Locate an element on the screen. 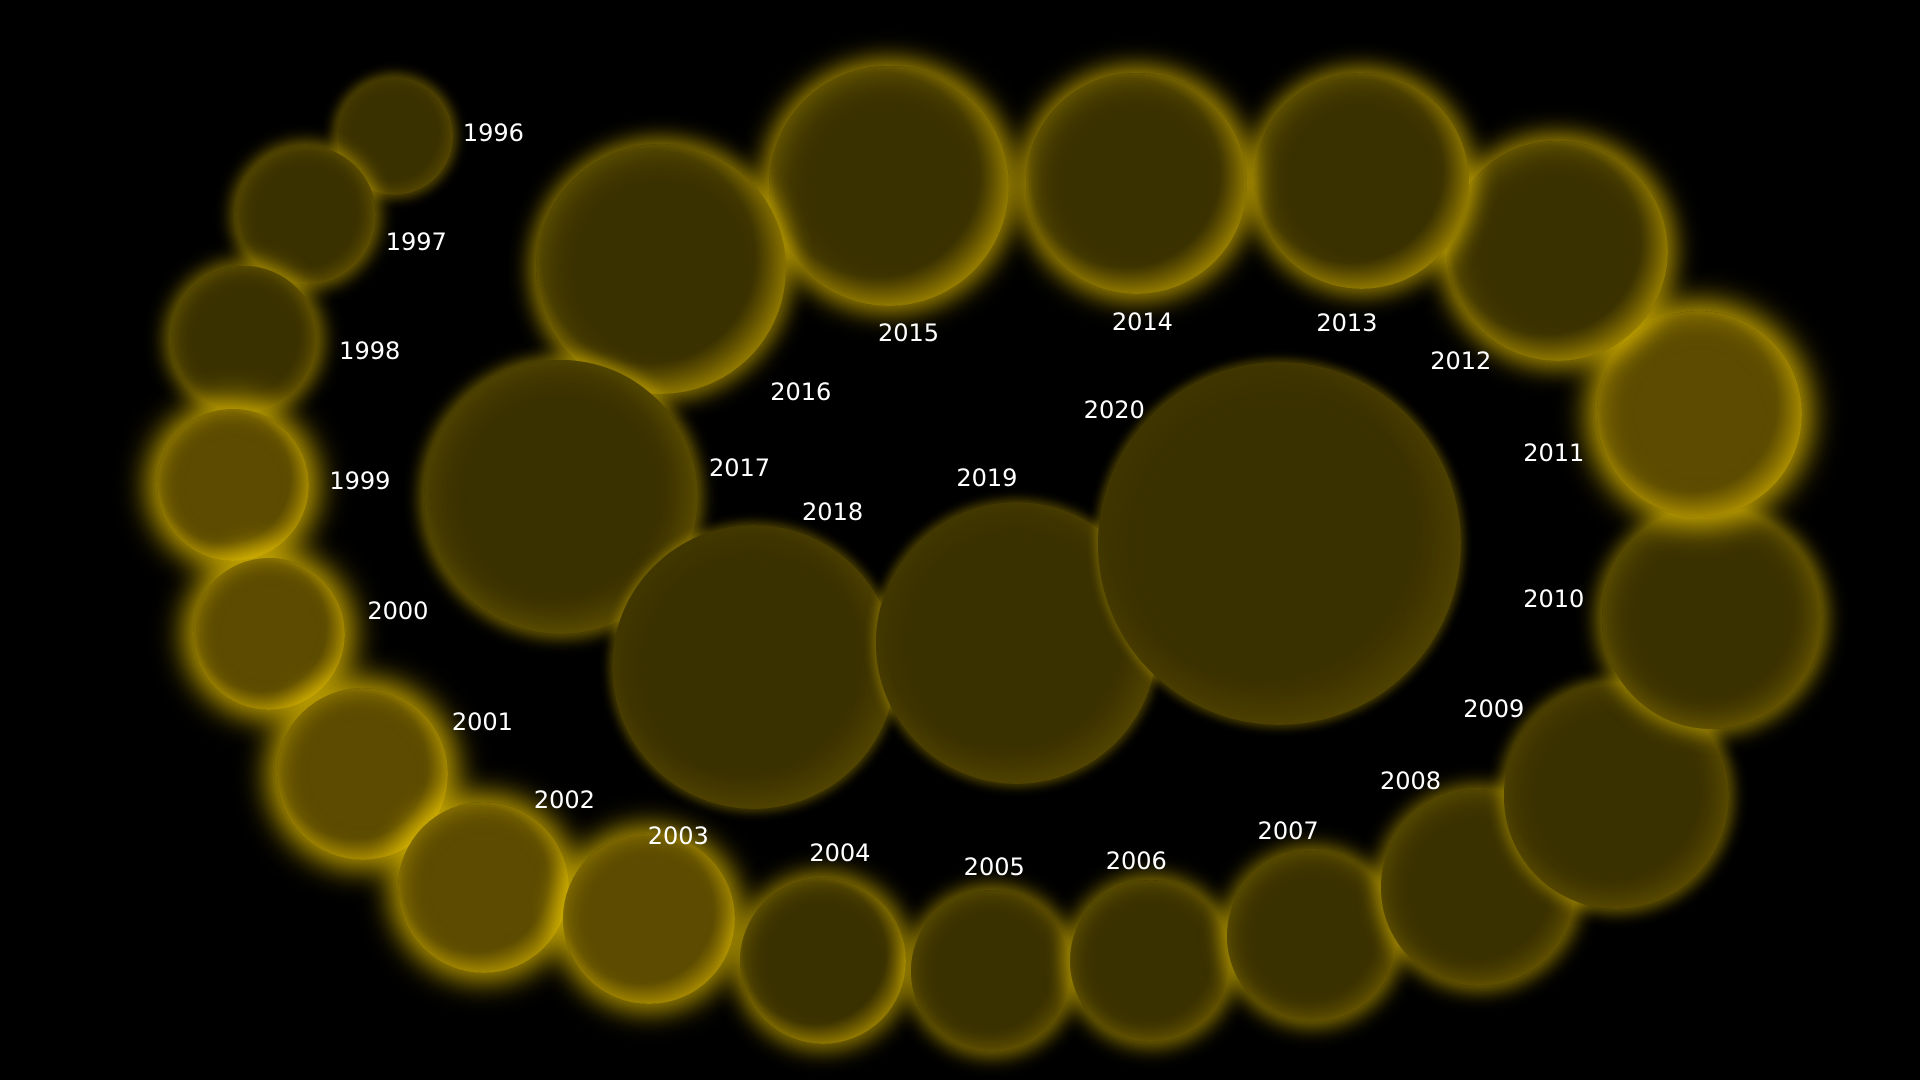  year-label: 2001 is located at coordinates (482, 722).